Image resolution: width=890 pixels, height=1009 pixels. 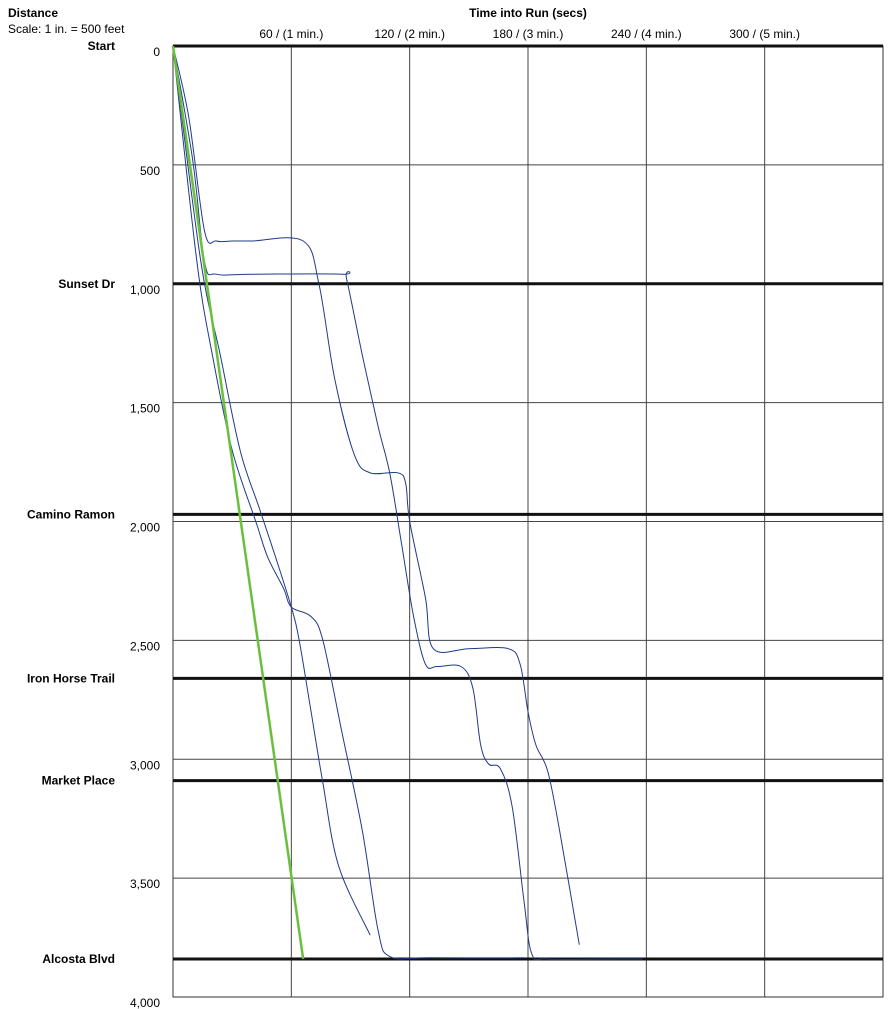 I want to click on y-tick-label: 1,500, so click(x=145, y=409).